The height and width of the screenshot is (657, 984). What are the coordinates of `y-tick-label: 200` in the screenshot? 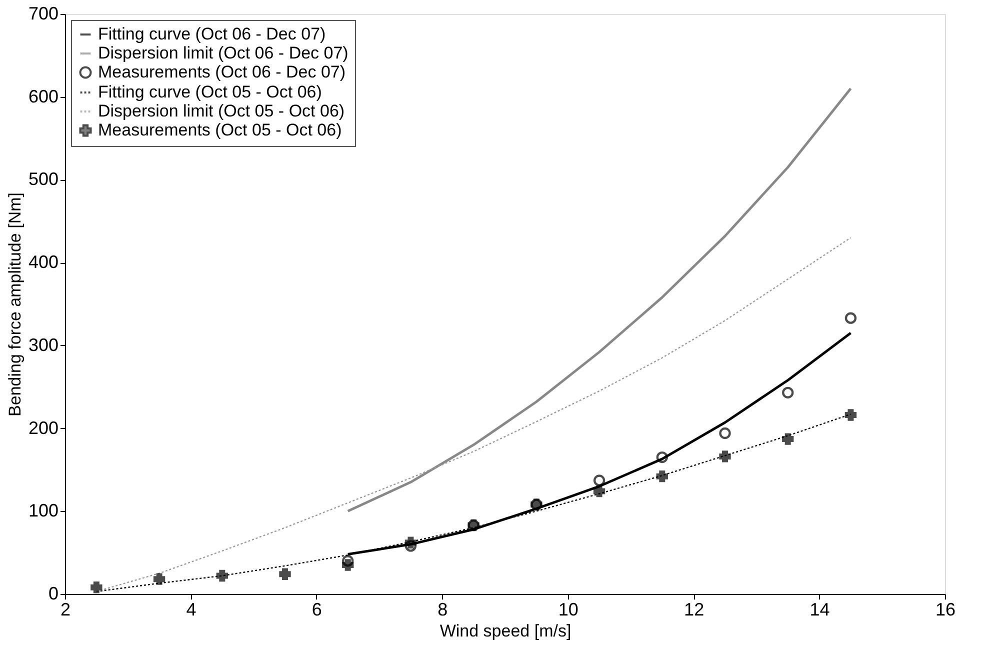 It's located at (43, 428).